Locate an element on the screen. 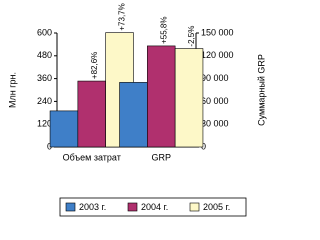 The height and width of the screenshot is (240, 320). y-tick-label: 120 is located at coordinates (44, 124).